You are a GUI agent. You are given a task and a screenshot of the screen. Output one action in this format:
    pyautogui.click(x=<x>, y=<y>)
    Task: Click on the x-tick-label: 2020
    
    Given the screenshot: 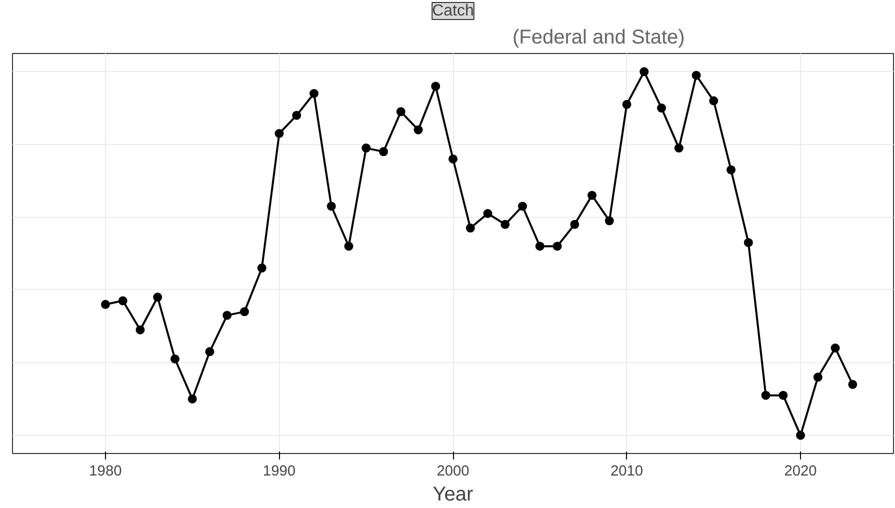 What is the action you would take?
    pyautogui.click(x=800, y=472)
    